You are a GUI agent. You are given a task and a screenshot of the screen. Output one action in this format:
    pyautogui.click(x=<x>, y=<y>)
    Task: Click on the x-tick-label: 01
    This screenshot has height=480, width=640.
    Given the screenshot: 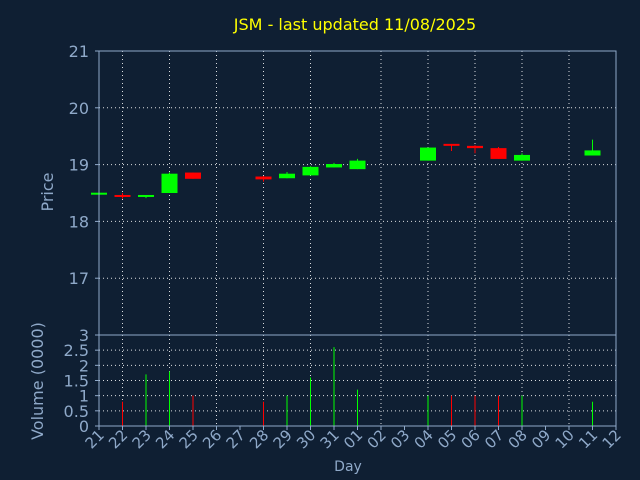 What is the action you would take?
    pyautogui.click(x=353, y=439)
    